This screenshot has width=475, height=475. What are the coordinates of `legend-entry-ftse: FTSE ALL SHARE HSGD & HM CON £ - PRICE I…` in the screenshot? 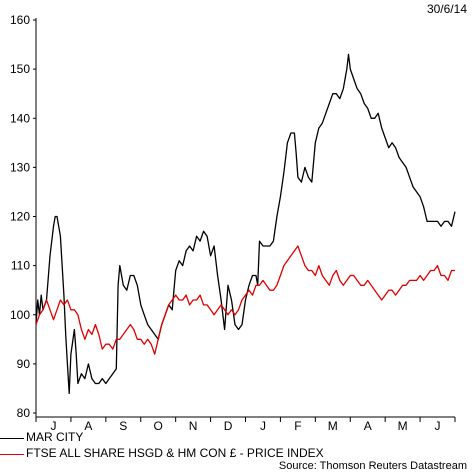 It's located at (237, 454).